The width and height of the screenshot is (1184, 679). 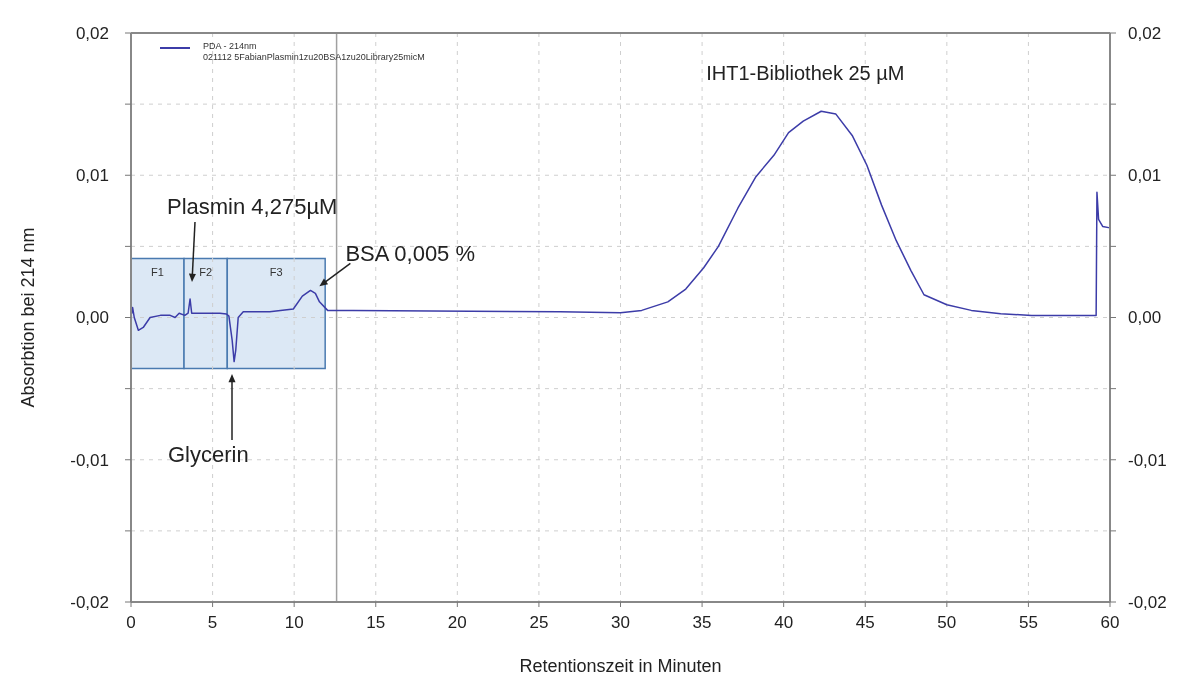 What do you see at coordinates (89, 602) in the screenshot?
I see `y-tick-label: -0,02` at bounding box center [89, 602].